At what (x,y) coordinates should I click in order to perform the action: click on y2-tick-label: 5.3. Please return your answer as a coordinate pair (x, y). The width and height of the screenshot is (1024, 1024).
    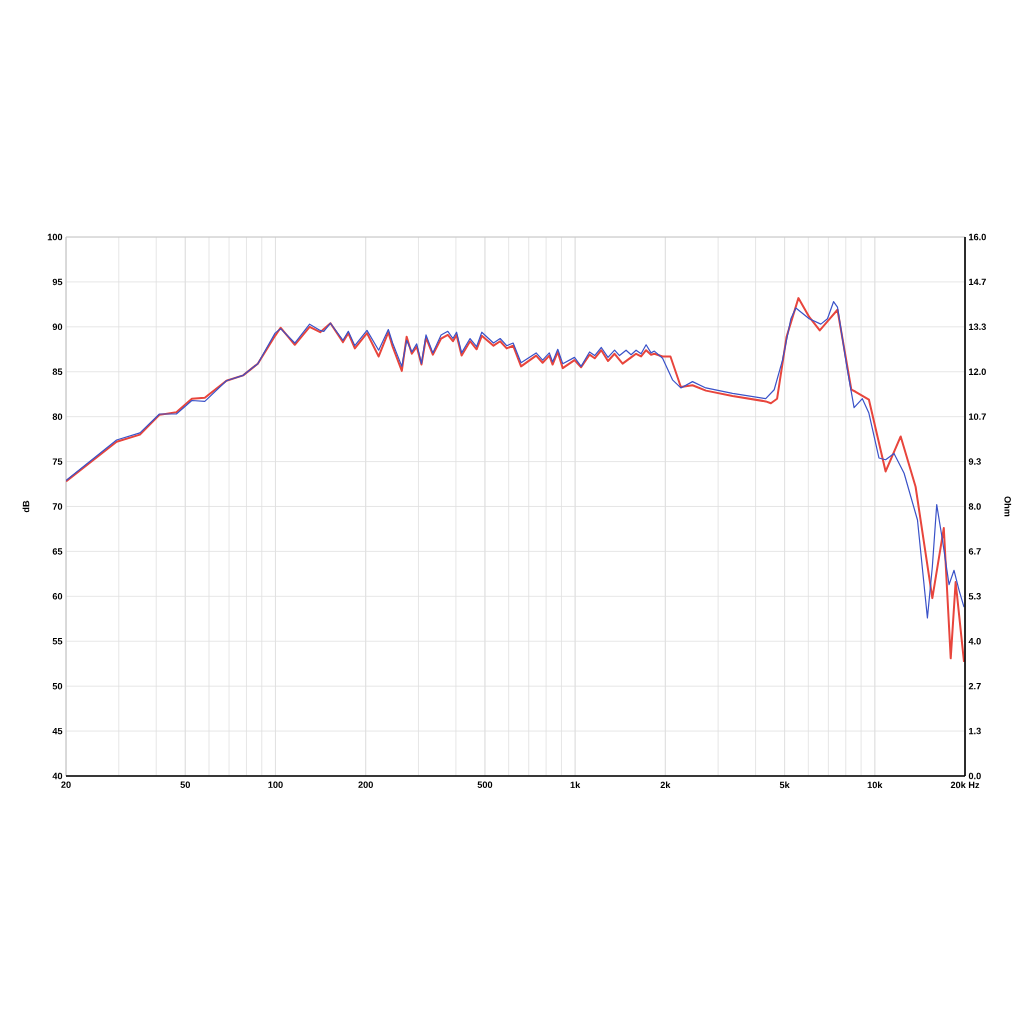
    Looking at the image, I should click on (974, 596).